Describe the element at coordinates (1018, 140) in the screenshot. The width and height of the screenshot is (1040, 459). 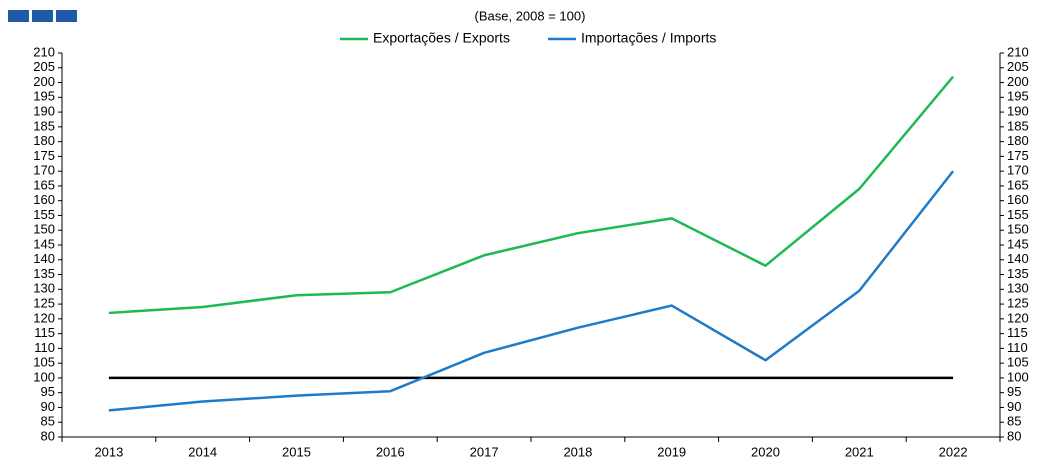
I see `y2-tick-label: 180` at that location.